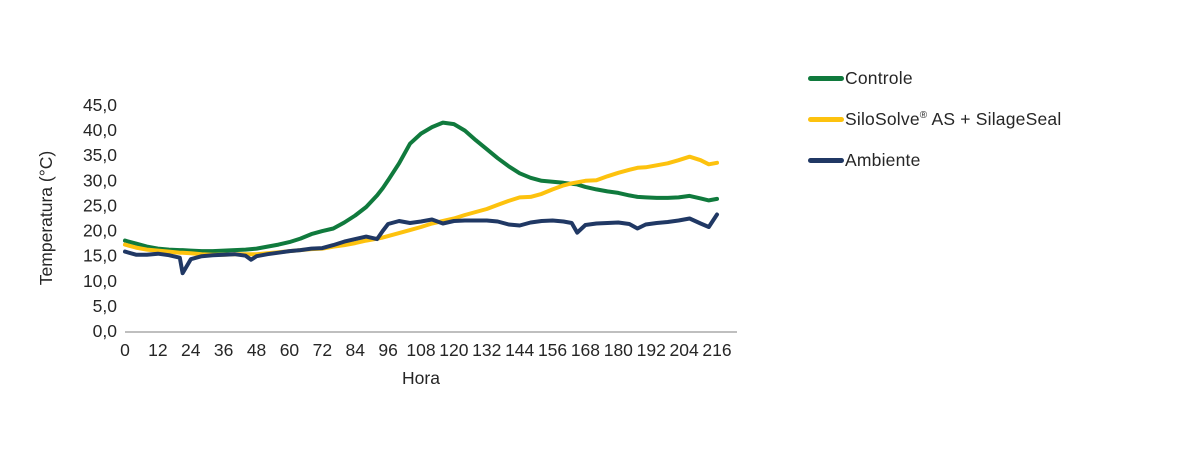 This screenshot has width=1184, height=455. I want to click on x-tick-label: 132, so click(486, 350).